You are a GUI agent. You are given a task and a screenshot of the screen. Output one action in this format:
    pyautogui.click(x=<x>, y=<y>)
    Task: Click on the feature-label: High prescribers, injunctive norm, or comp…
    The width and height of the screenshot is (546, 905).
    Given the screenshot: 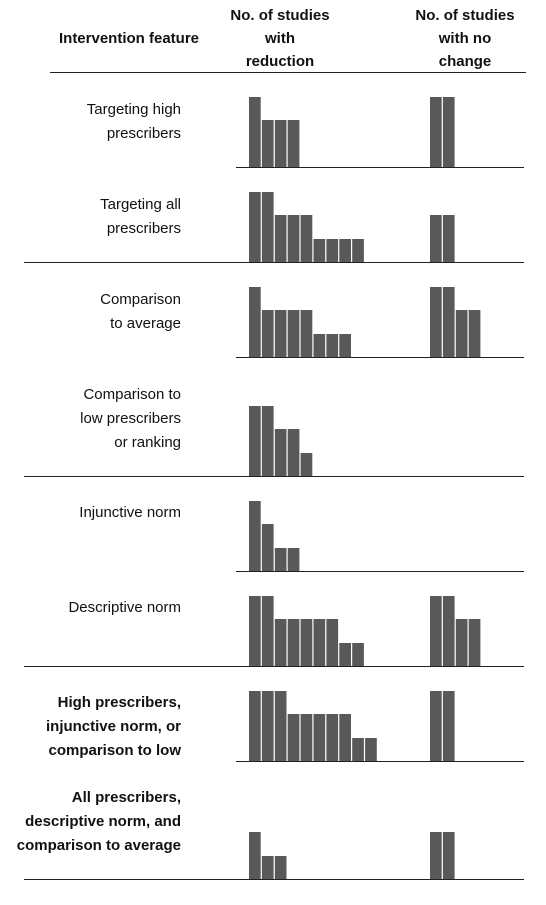 What is the action you would take?
    pyautogui.click(x=90, y=727)
    